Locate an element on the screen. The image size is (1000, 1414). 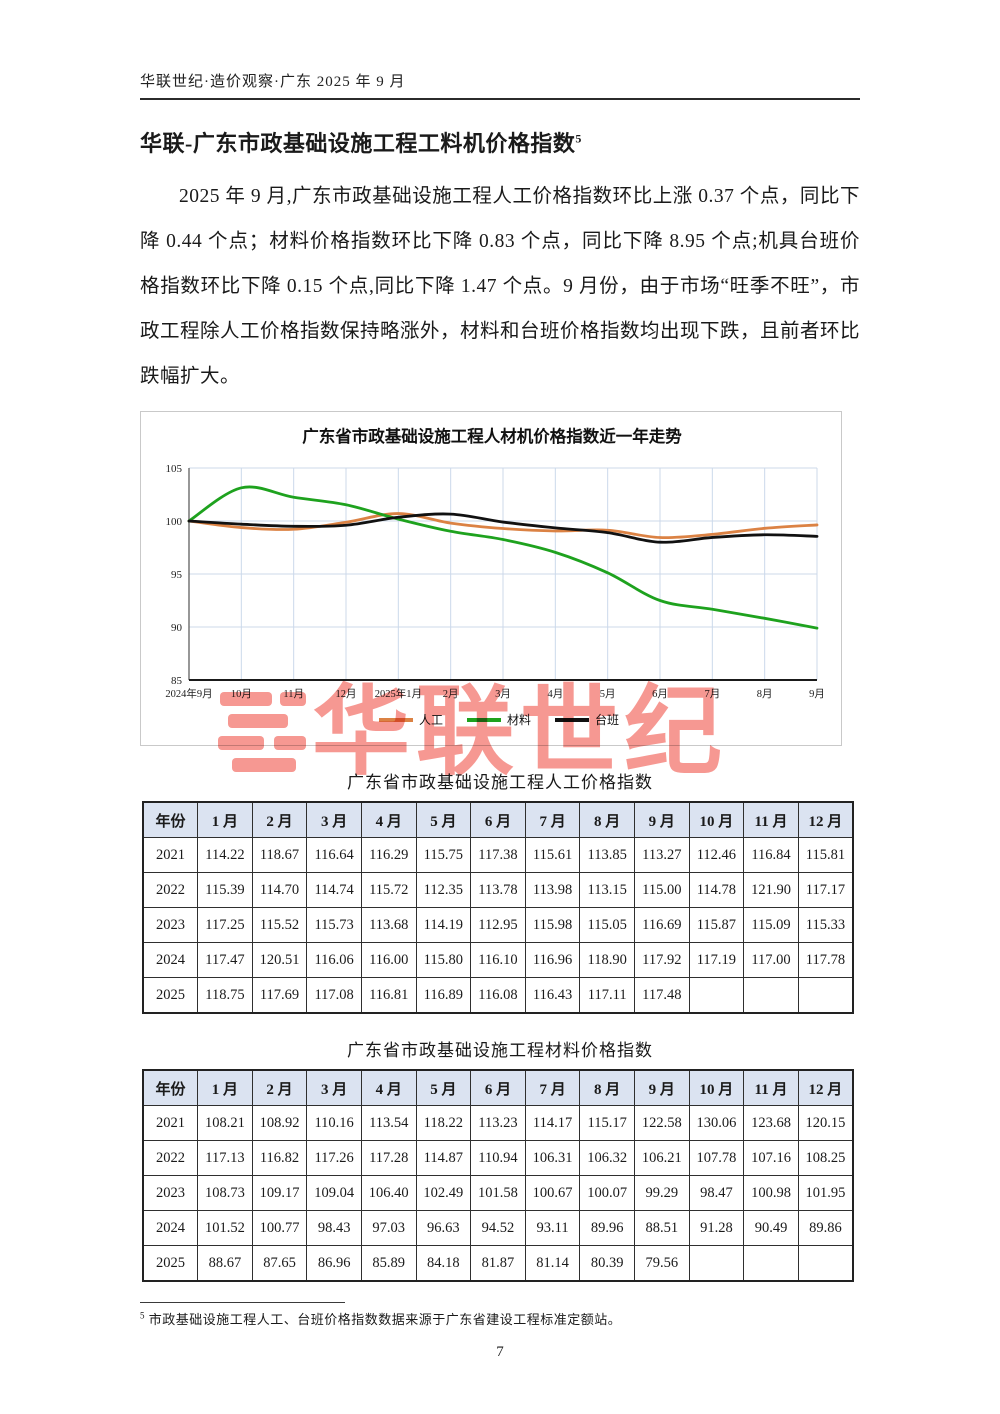
table-cell: 2025 is located at coordinates (170, 995).